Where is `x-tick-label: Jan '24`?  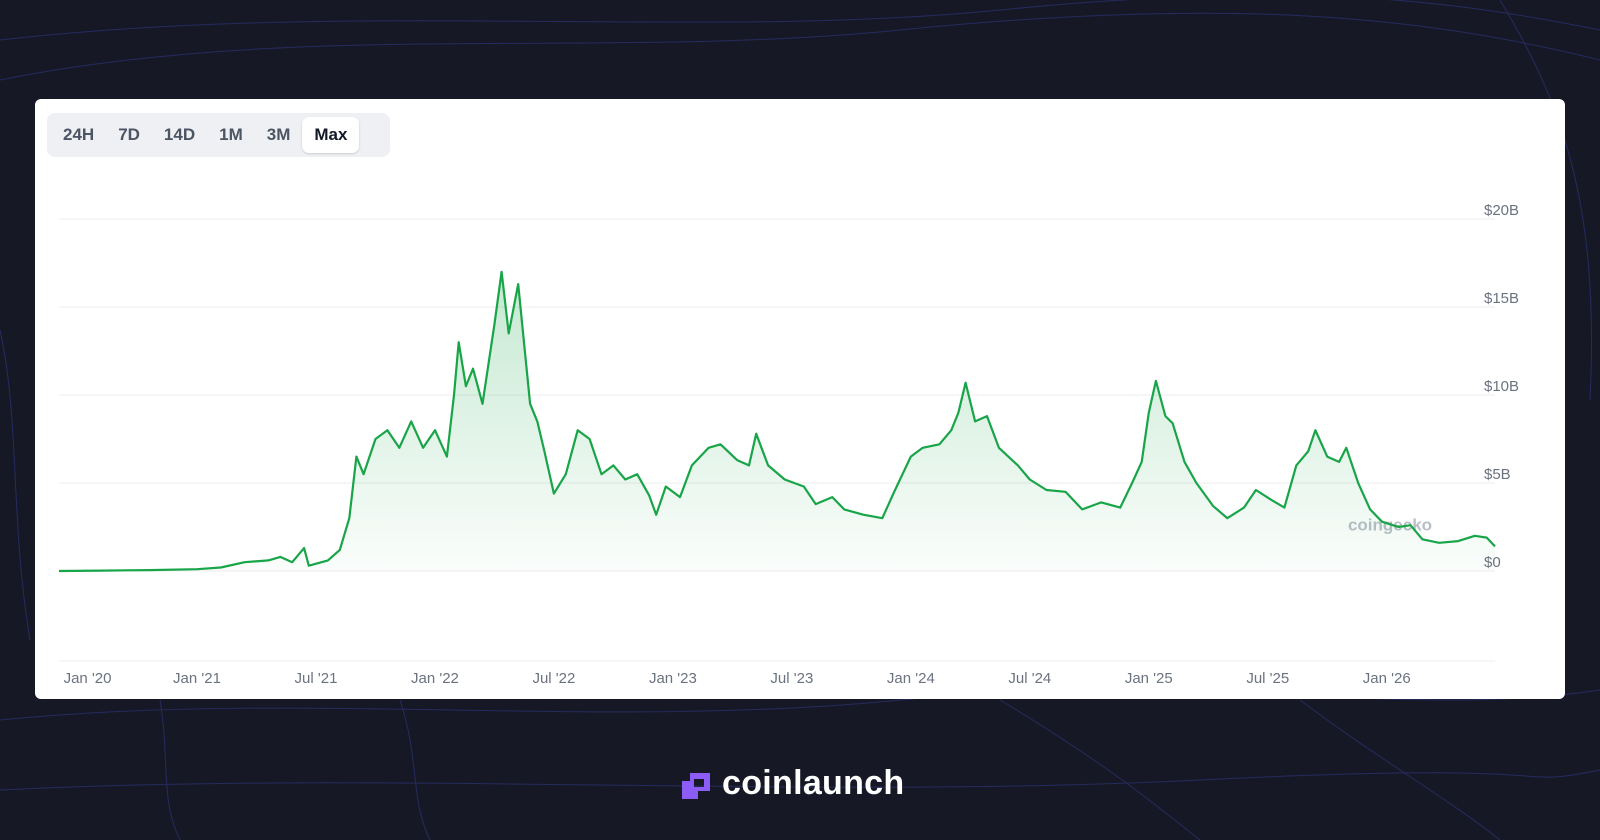 x-tick-label: Jan '24 is located at coordinates (911, 678).